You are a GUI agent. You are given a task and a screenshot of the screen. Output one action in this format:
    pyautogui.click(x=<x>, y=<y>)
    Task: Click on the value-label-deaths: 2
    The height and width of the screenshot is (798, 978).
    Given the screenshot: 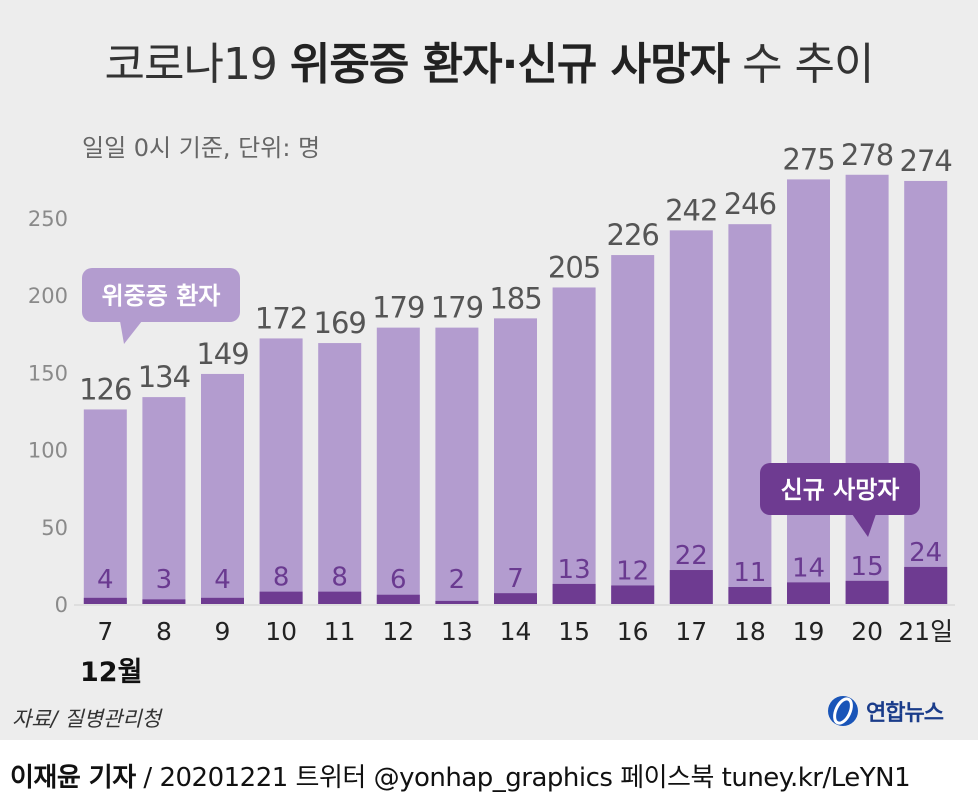 What is the action you would take?
    pyautogui.click(x=457, y=580)
    